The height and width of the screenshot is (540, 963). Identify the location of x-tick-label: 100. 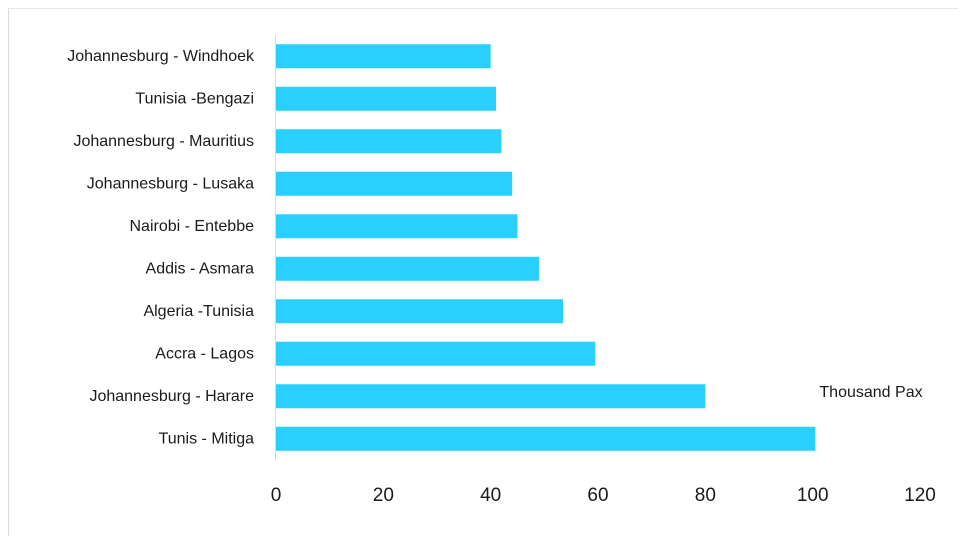
(813, 495).